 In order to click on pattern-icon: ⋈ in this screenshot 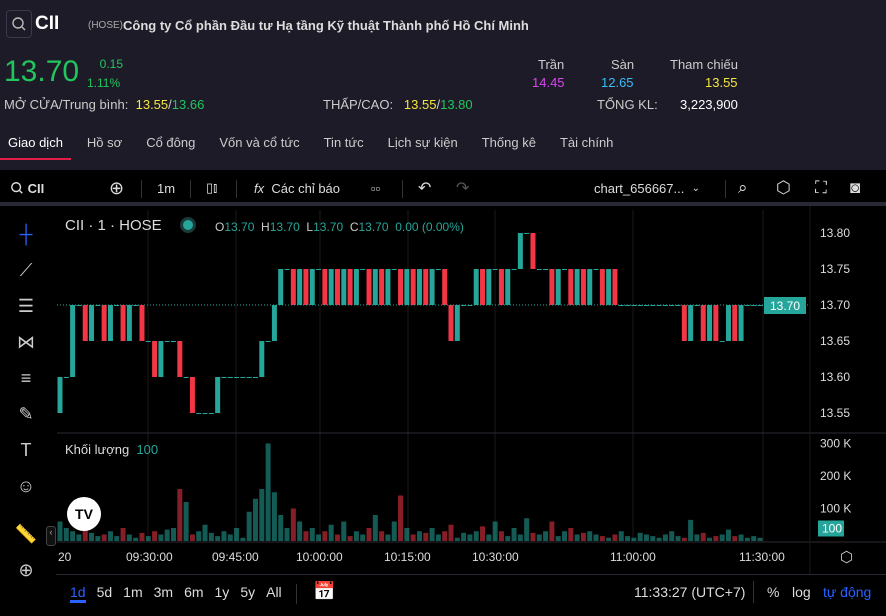, I will do `click(26, 342)`.